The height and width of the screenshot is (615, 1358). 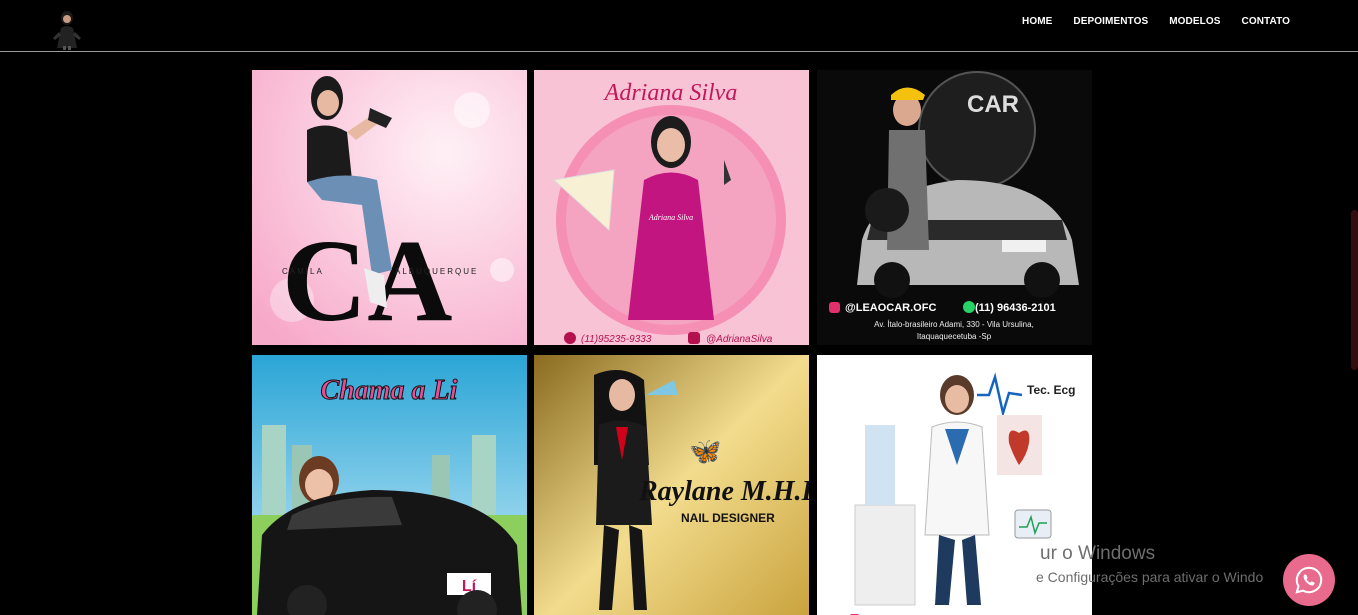 What do you see at coordinates (1111, 21) in the screenshot?
I see `nav-depoimentos: DEPOIMENTOS` at bounding box center [1111, 21].